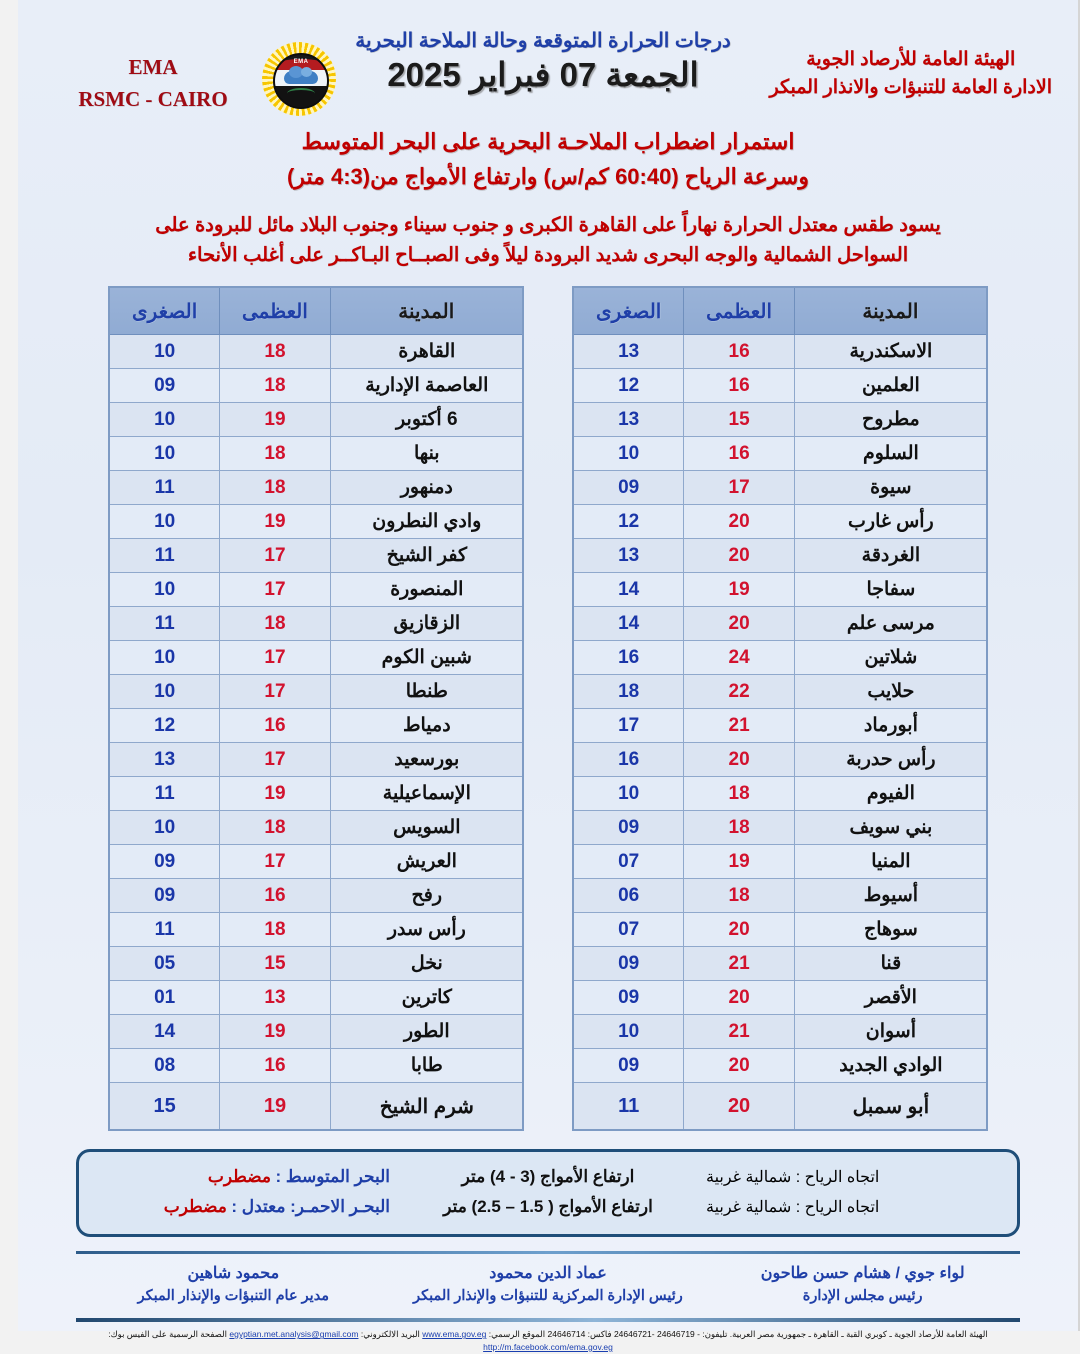 This screenshot has height=1354, width=1080. I want to click on signature-name: لواء جوي / هشام حسن طاحون, so click(862, 1274).